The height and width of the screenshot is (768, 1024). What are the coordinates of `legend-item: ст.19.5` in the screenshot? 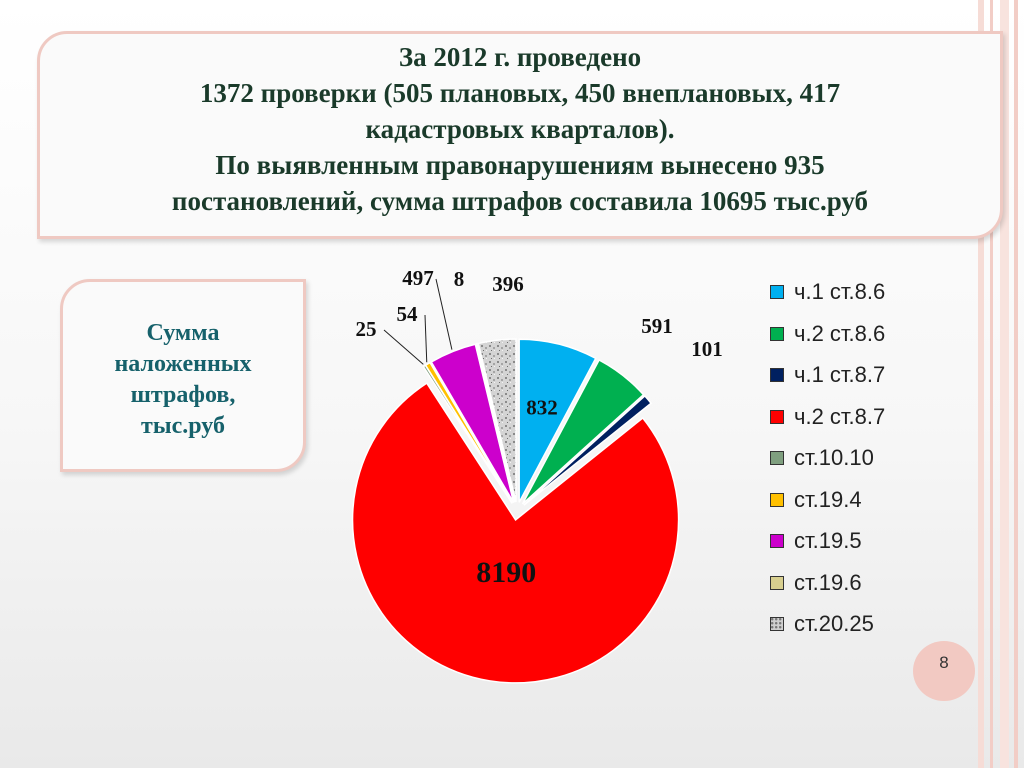 It's located at (827, 548).